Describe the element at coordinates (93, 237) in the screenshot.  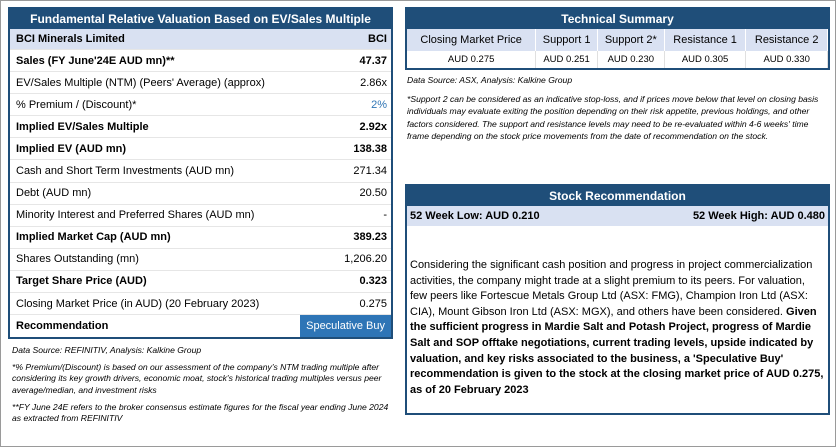
I see `row-label: Implied Market Cap (AUD mn)` at that location.